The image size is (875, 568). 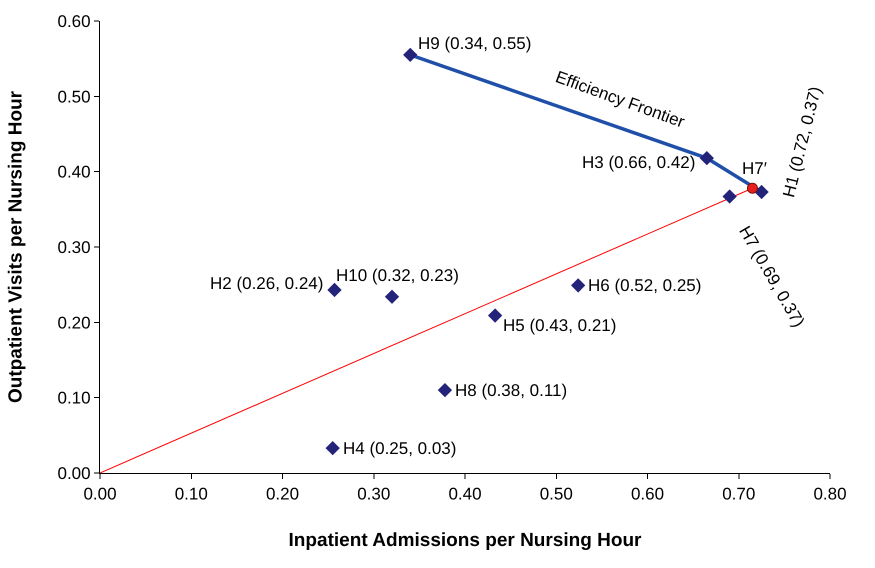 What do you see at coordinates (74, 96) in the screenshot?
I see `y-tick-label: 0.50` at bounding box center [74, 96].